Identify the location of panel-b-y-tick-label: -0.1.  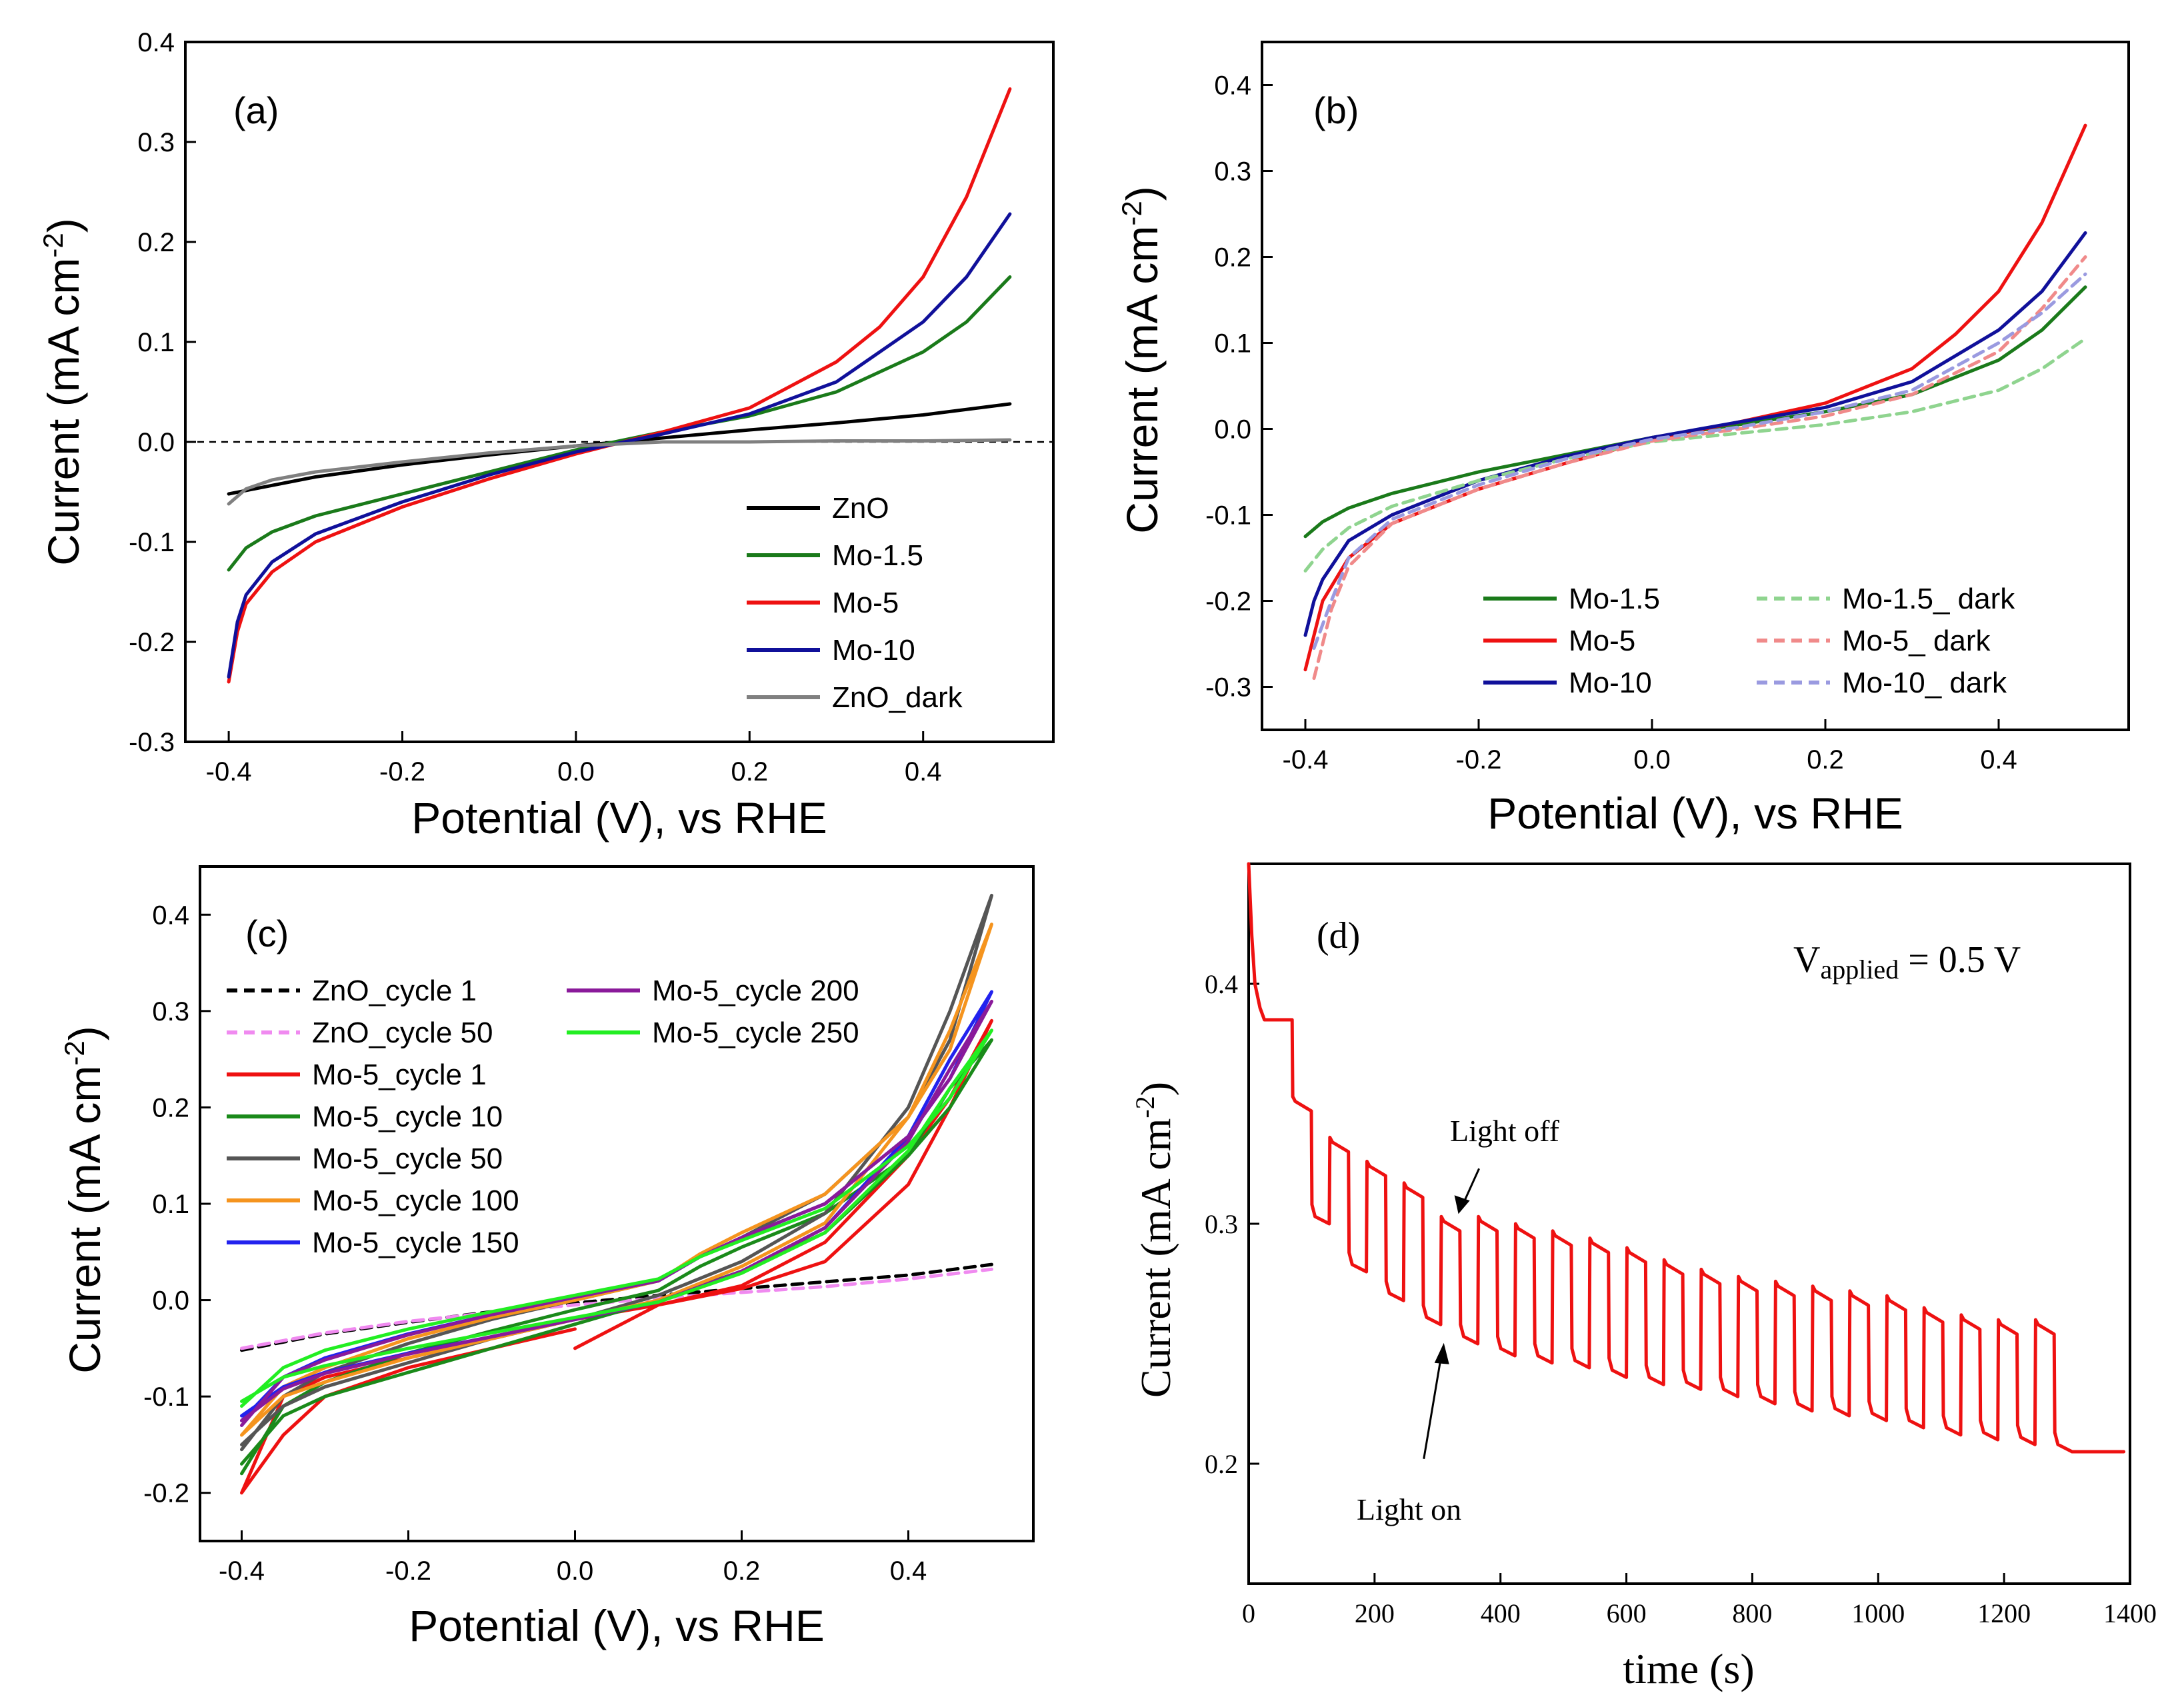
(1228, 516).